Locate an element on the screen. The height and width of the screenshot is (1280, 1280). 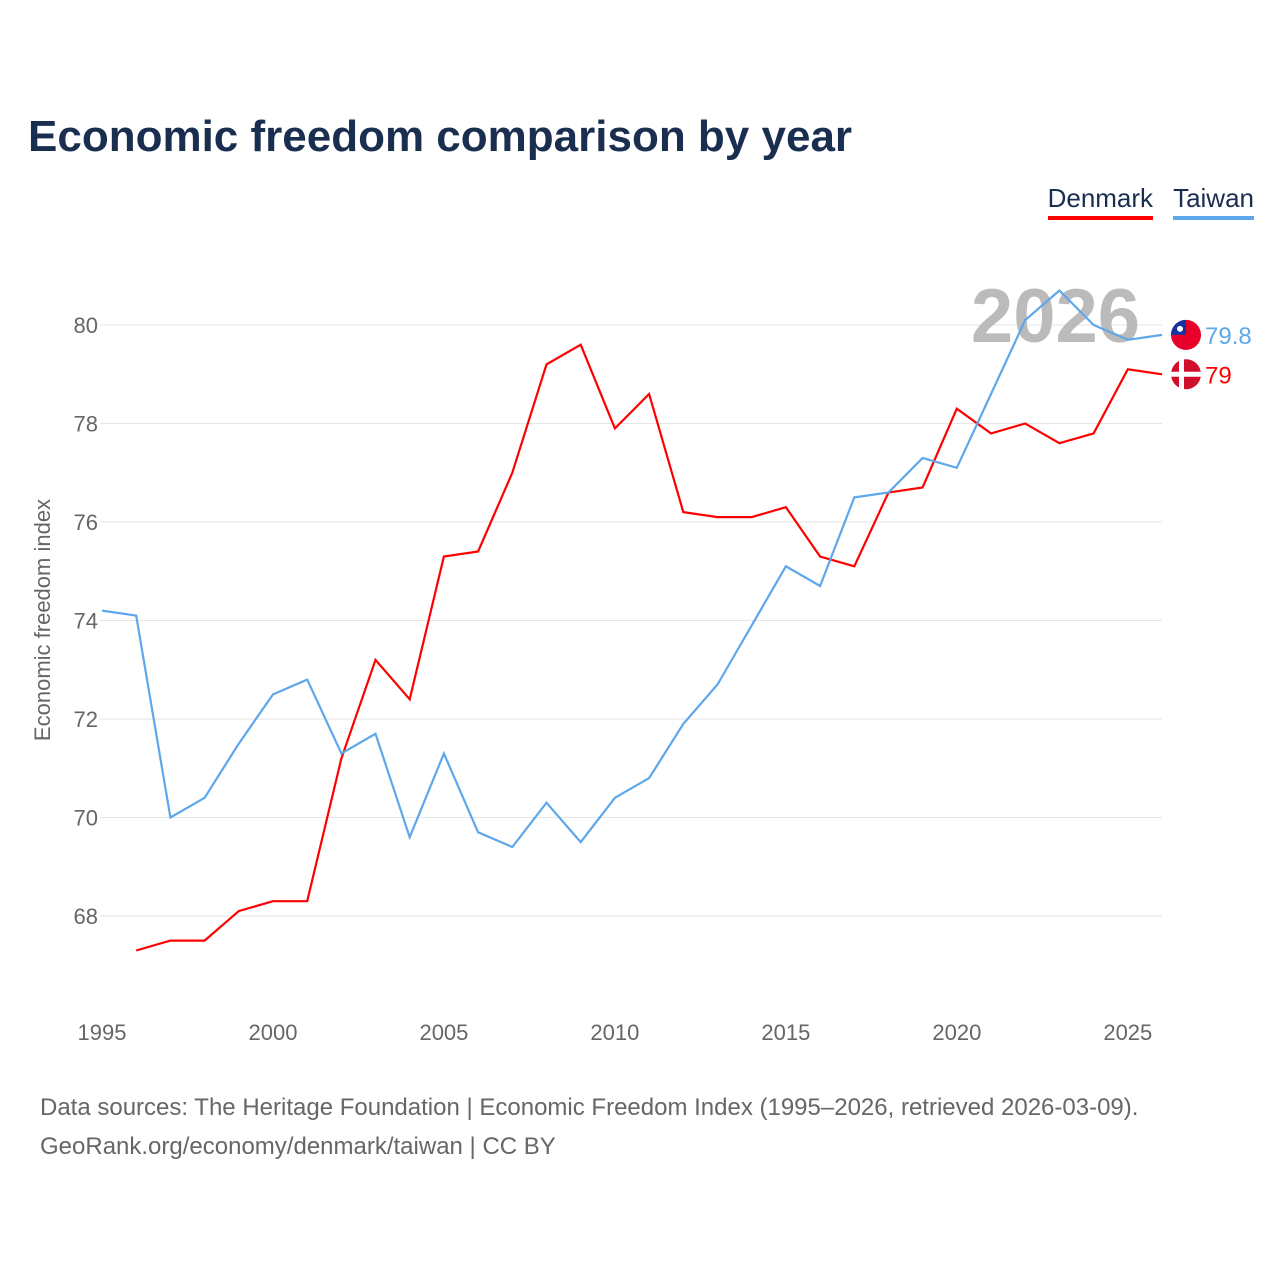
y-tick-label: 76 is located at coordinates (86, 522).